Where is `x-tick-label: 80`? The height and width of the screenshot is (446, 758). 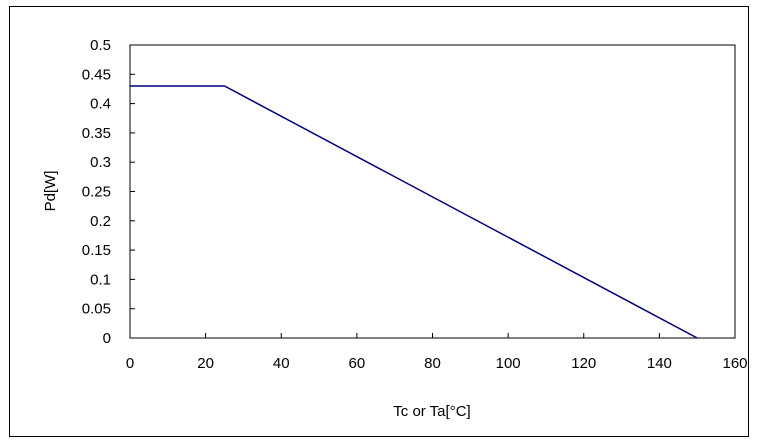 x-tick-label: 80 is located at coordinates (432, 363).